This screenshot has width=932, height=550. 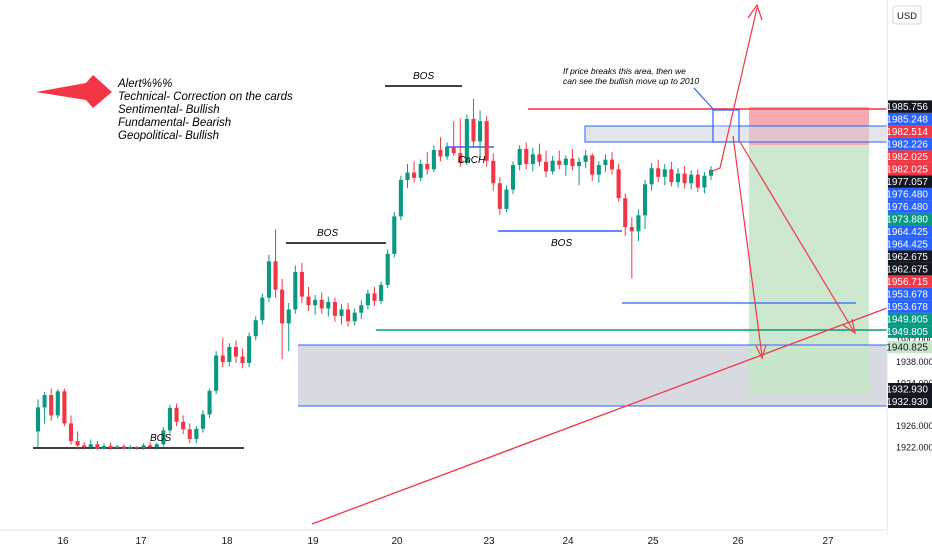 What do you see at coordinates (907, 232) in the screenshot?
I see `price-tag-label: 1964.425` at bounding box center [907, 232].